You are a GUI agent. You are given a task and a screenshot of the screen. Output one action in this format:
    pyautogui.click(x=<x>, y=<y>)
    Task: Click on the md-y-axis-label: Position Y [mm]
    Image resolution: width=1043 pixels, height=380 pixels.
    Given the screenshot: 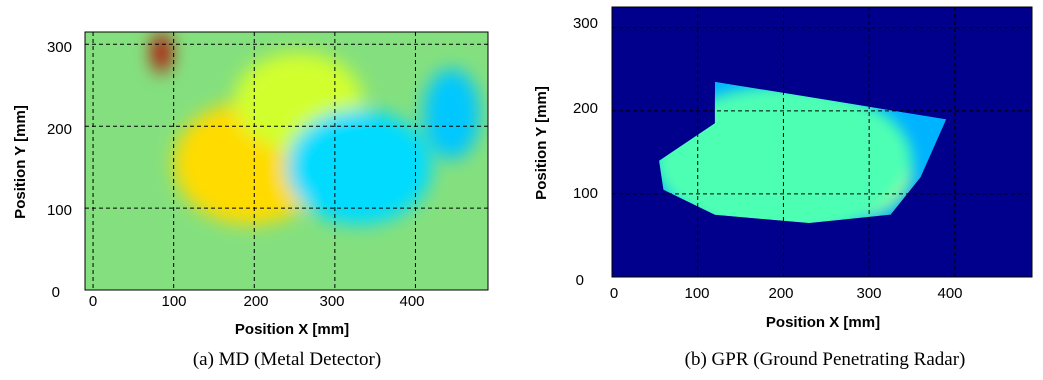 What is the action you would take?
    pyautogui.click(x=20, y=162)
    